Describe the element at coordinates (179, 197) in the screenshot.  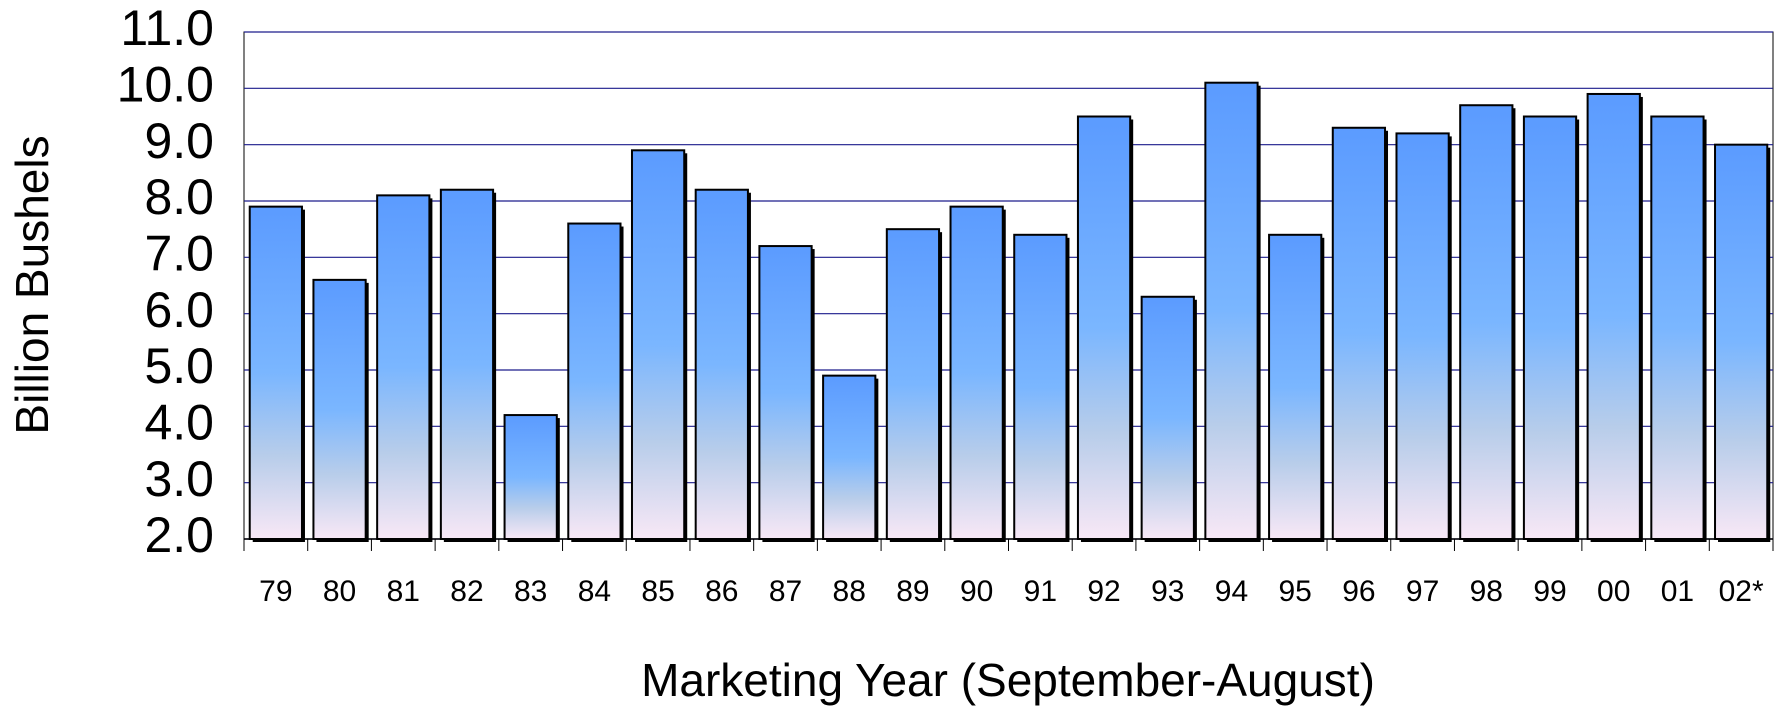
I see `y-tick-label: 8.0` at that location.